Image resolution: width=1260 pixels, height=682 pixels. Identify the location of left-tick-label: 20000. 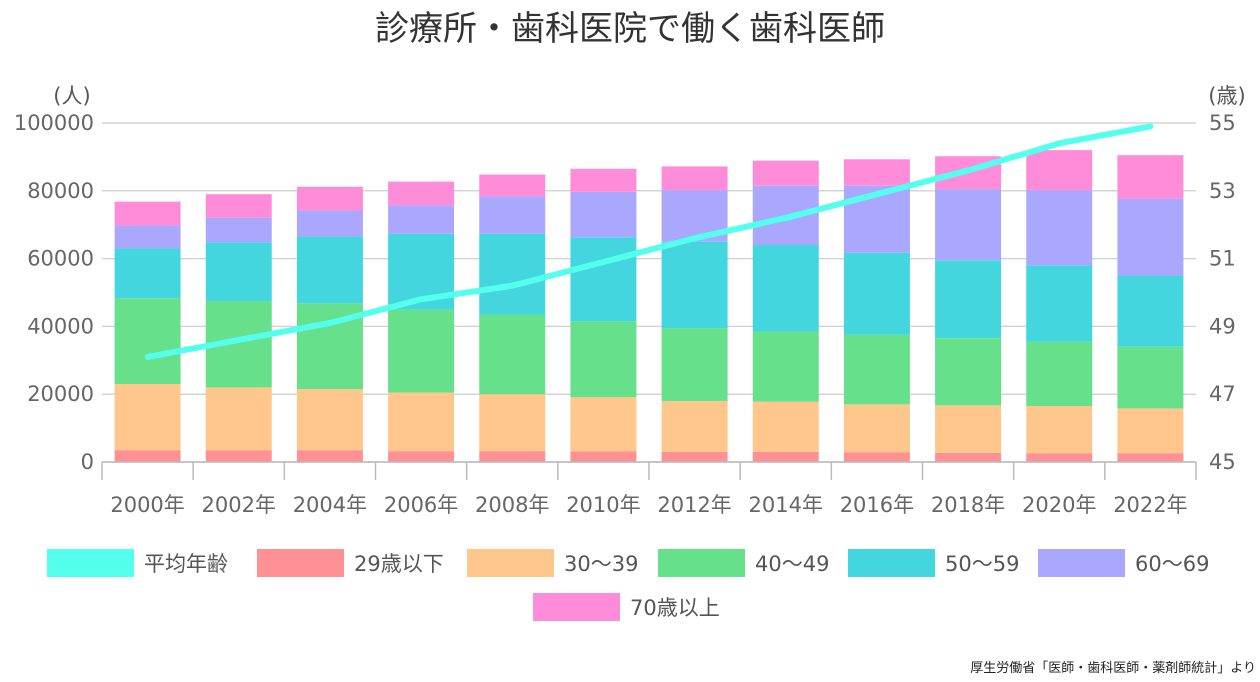
(60, 394).